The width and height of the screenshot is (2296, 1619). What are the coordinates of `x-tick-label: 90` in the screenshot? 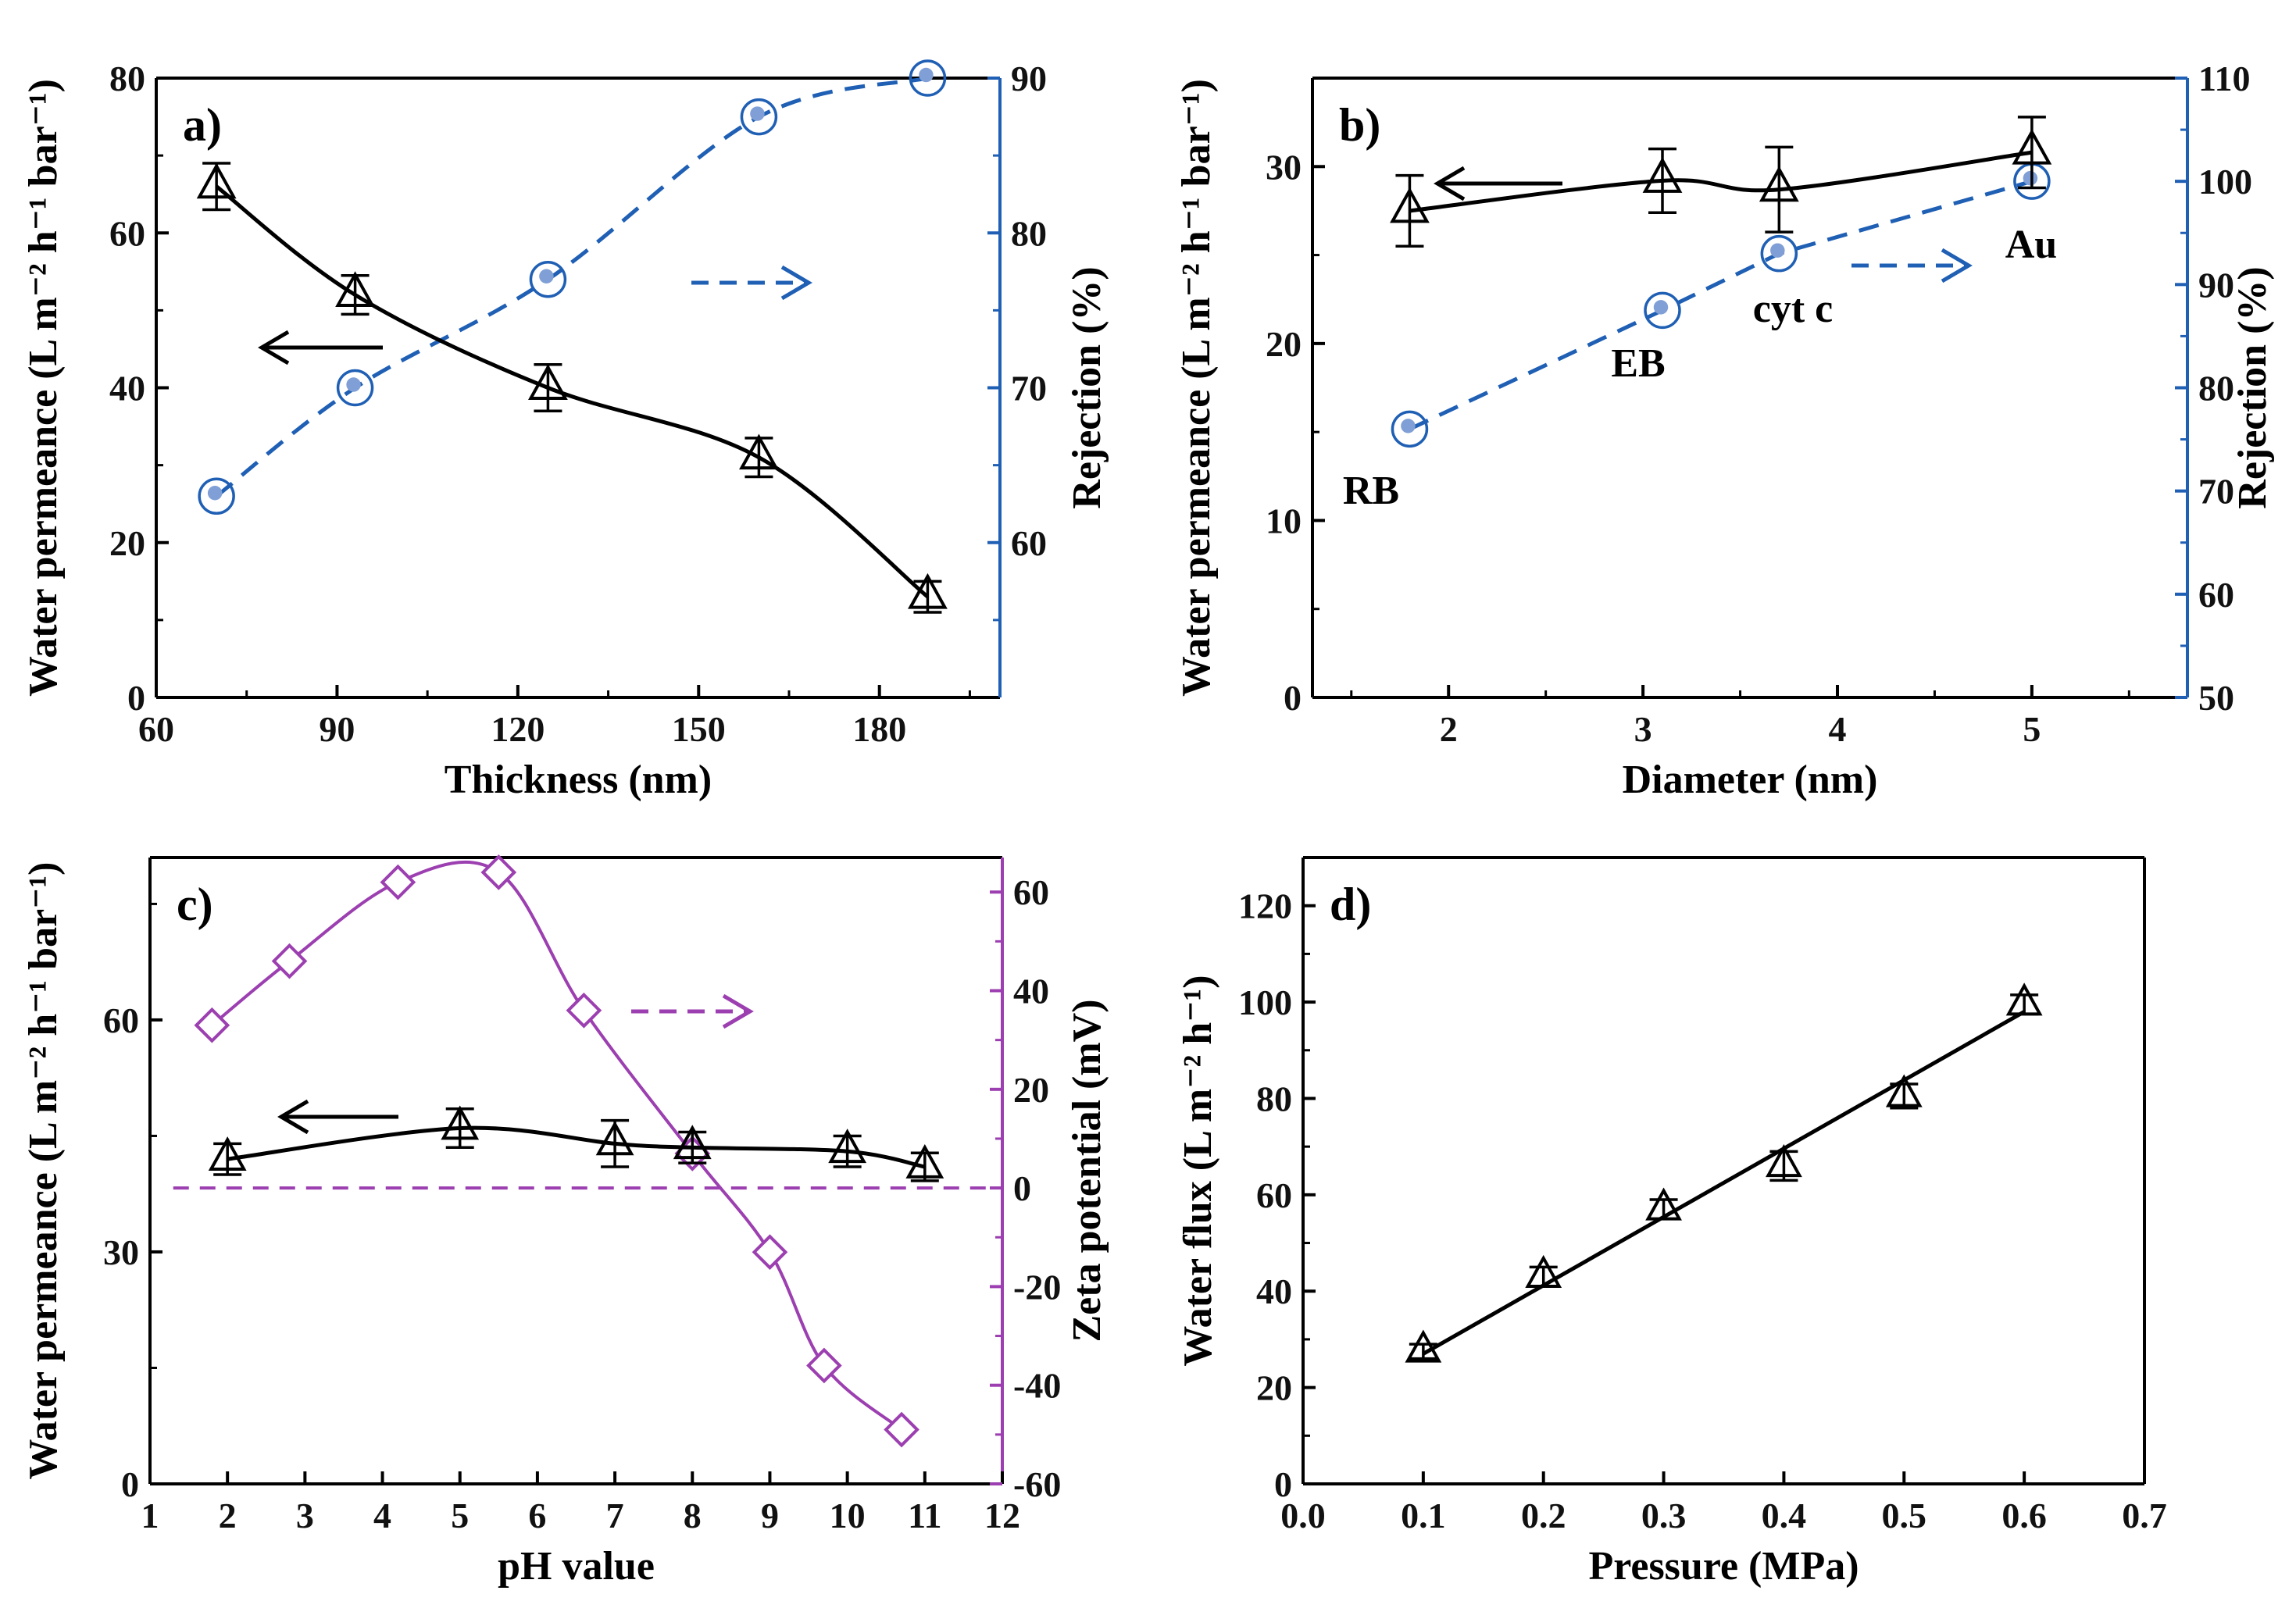 It's located at (337, 729).